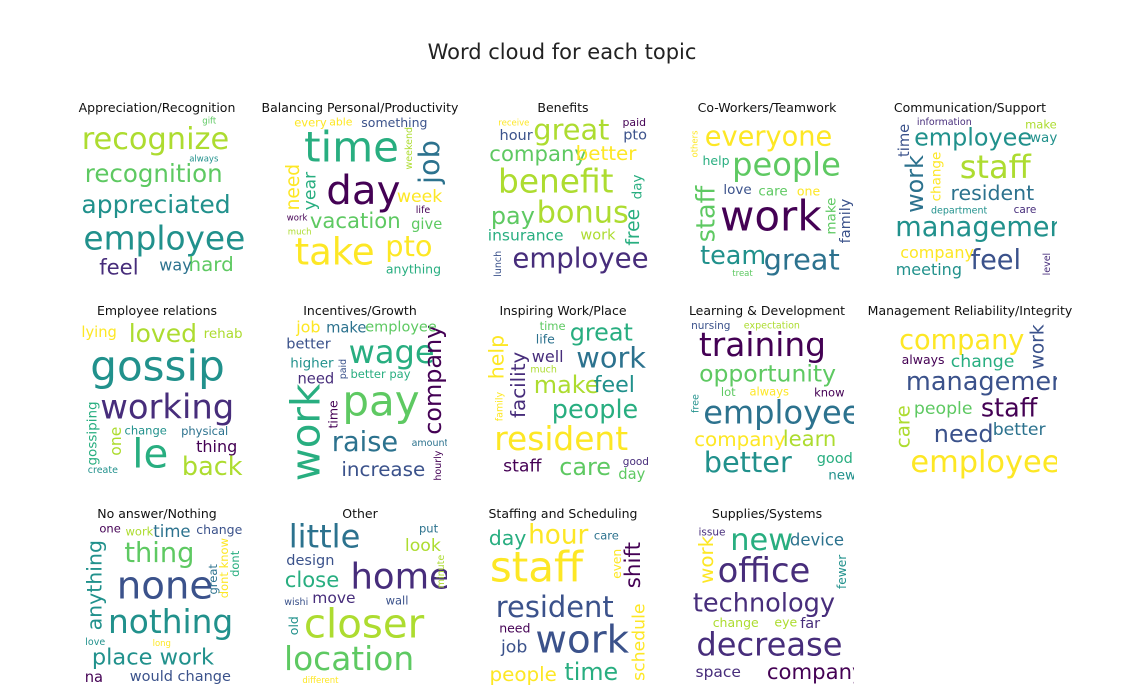 The image size is (1124, 694). Describe the element at coordinates (365, 442) in the screenshot. I see `cloud-word: raise` at that location.